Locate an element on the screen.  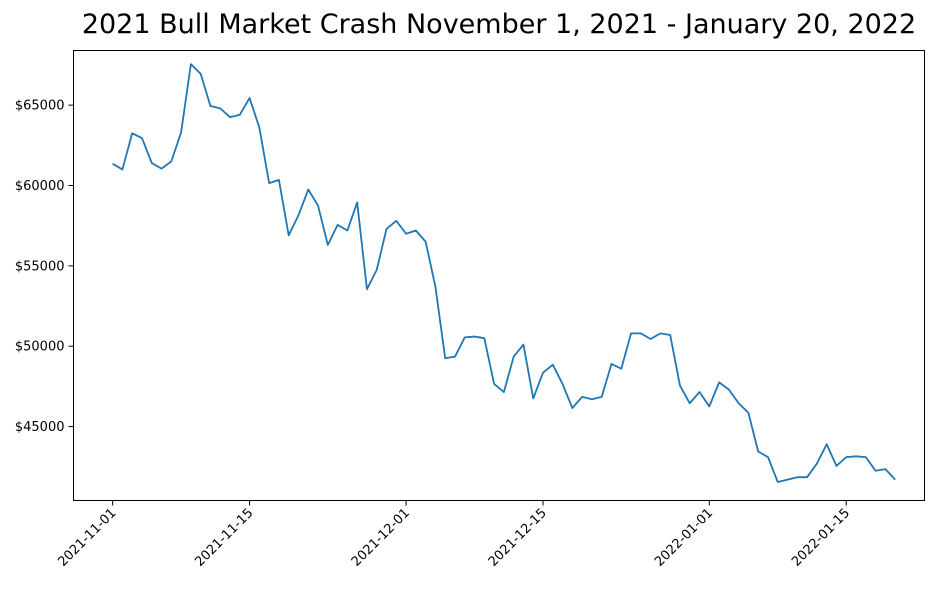
y-axis: $45000 $50000 $55000 $60000 $65000 is located at coordinates (44, 267).